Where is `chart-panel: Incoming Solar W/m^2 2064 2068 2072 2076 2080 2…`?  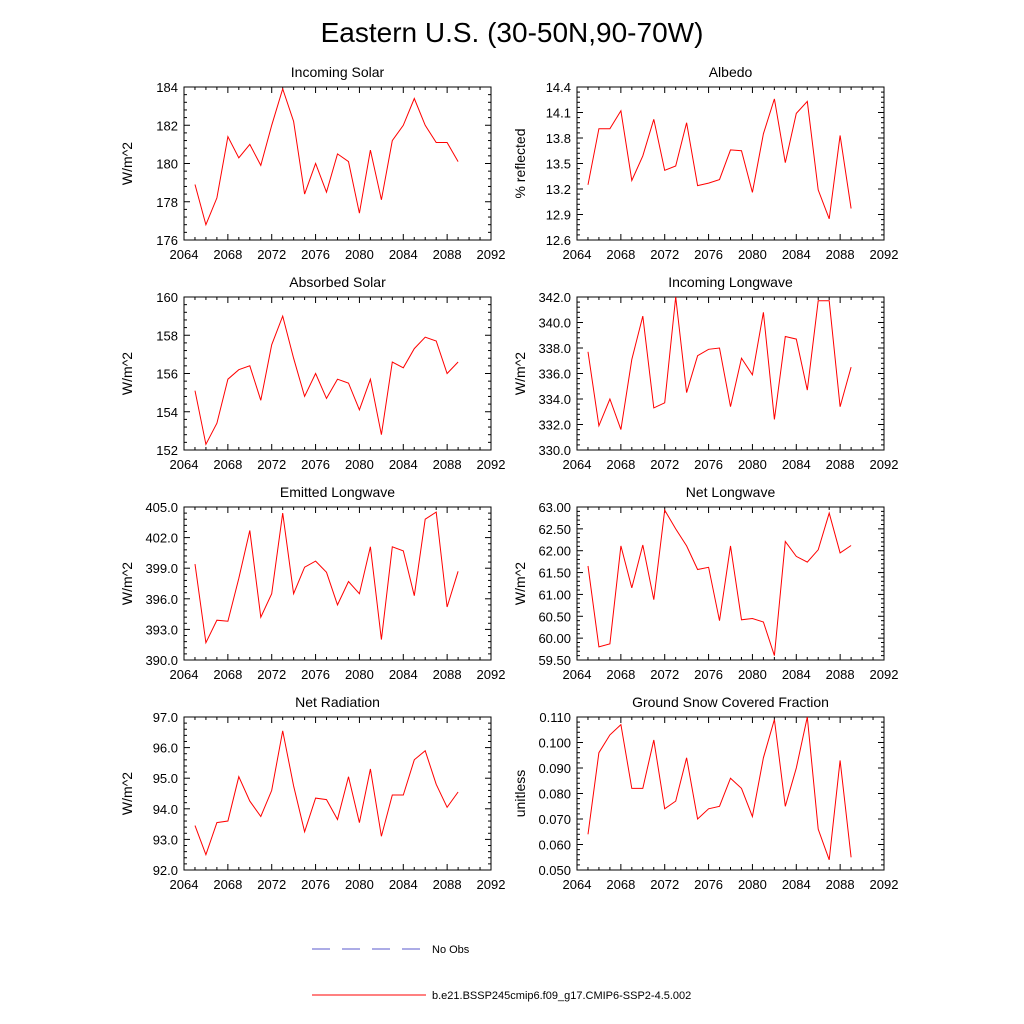 chart-panel: Incoming Solar W/m^2 2064 2068 2072 2076 2080 2… is located at coordinates (312, 163).